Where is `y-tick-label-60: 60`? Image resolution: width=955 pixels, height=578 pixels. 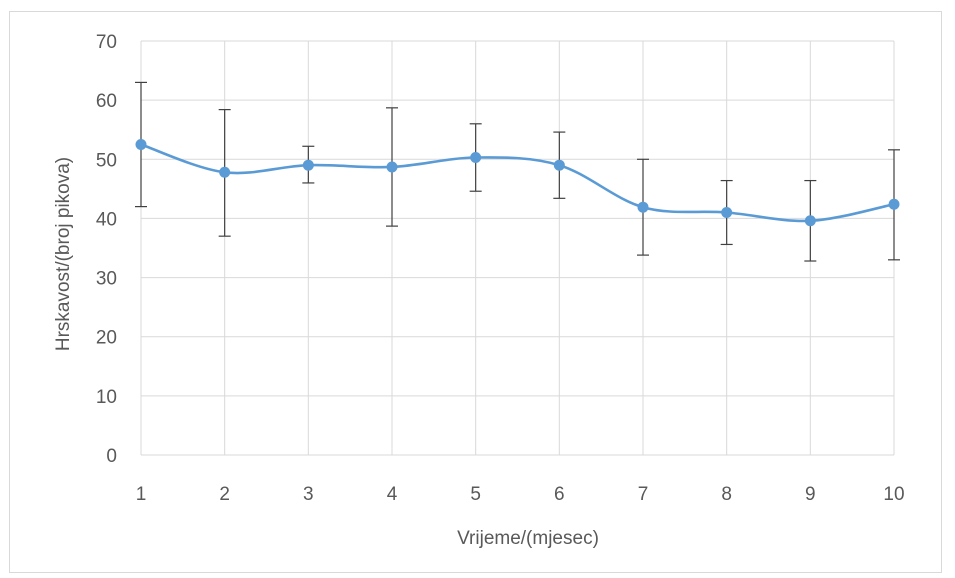 y-tick-label-60: 60 is located at coordinates (106, 101).